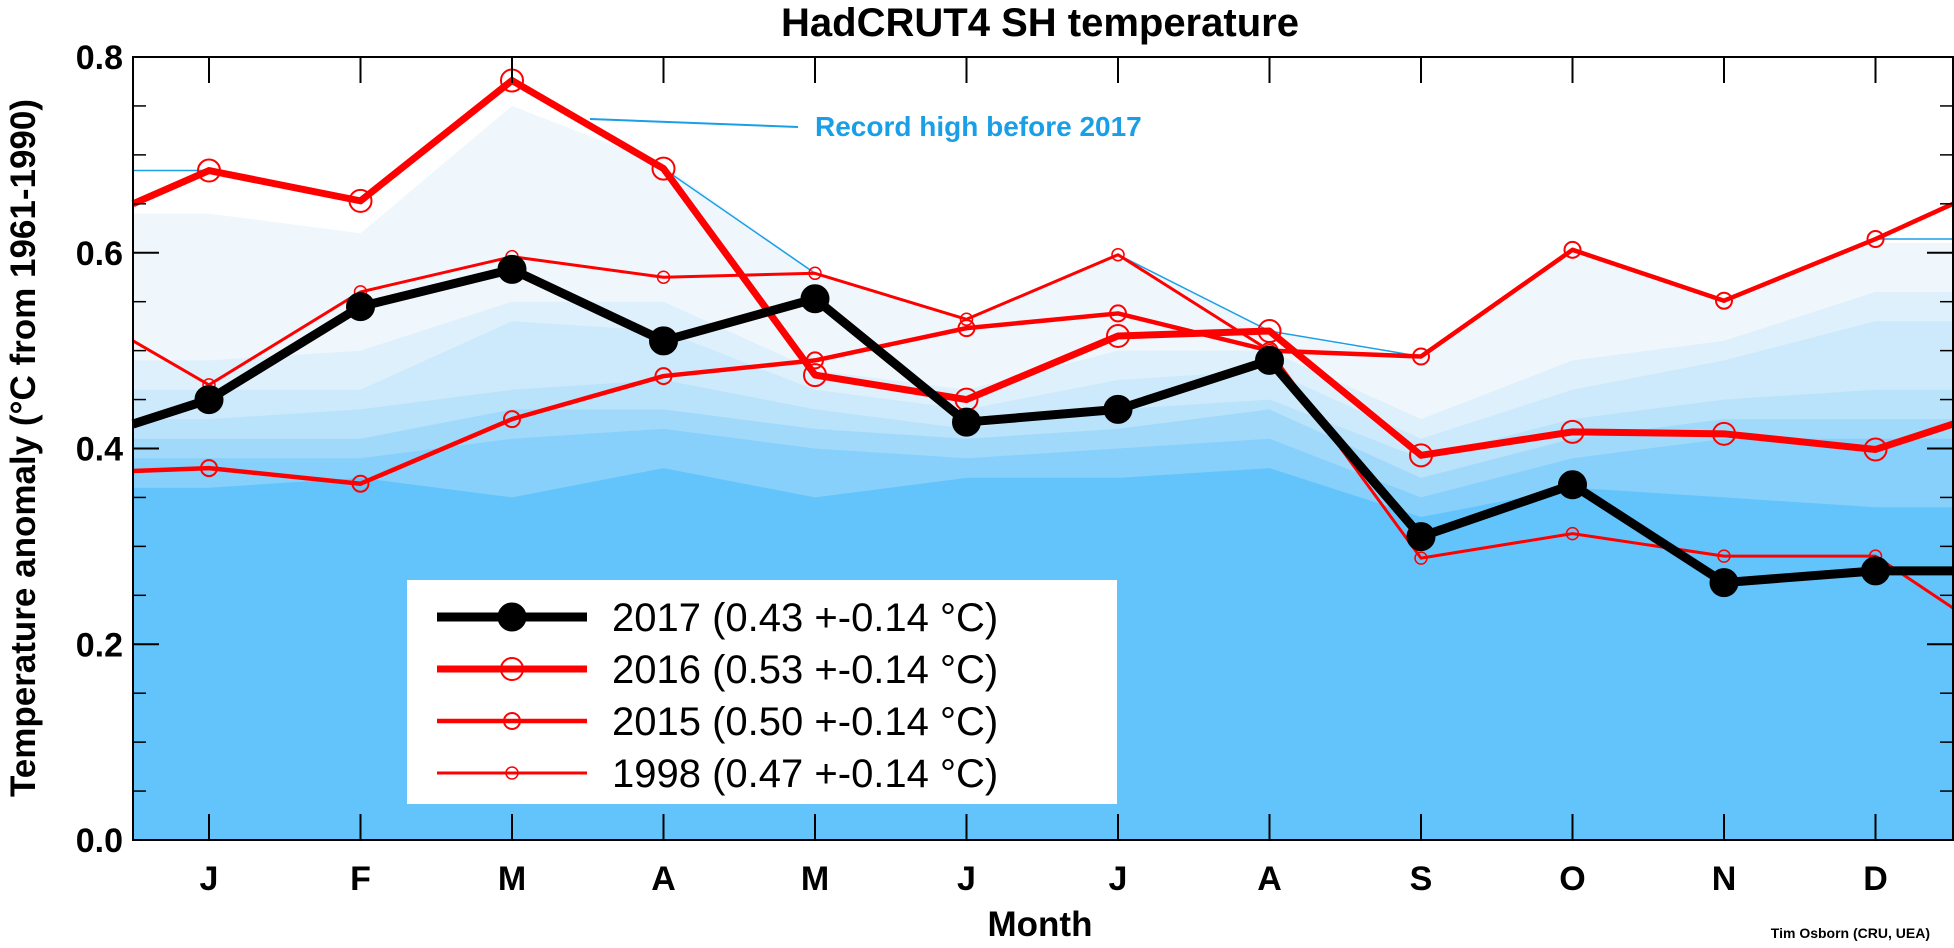 The width and height of the screenshot is (1954, 948). What do you see at coordinates (1040, 924) in the screenshot?
I see `x-axis-label: Month` at bounding box center [1040, 924].